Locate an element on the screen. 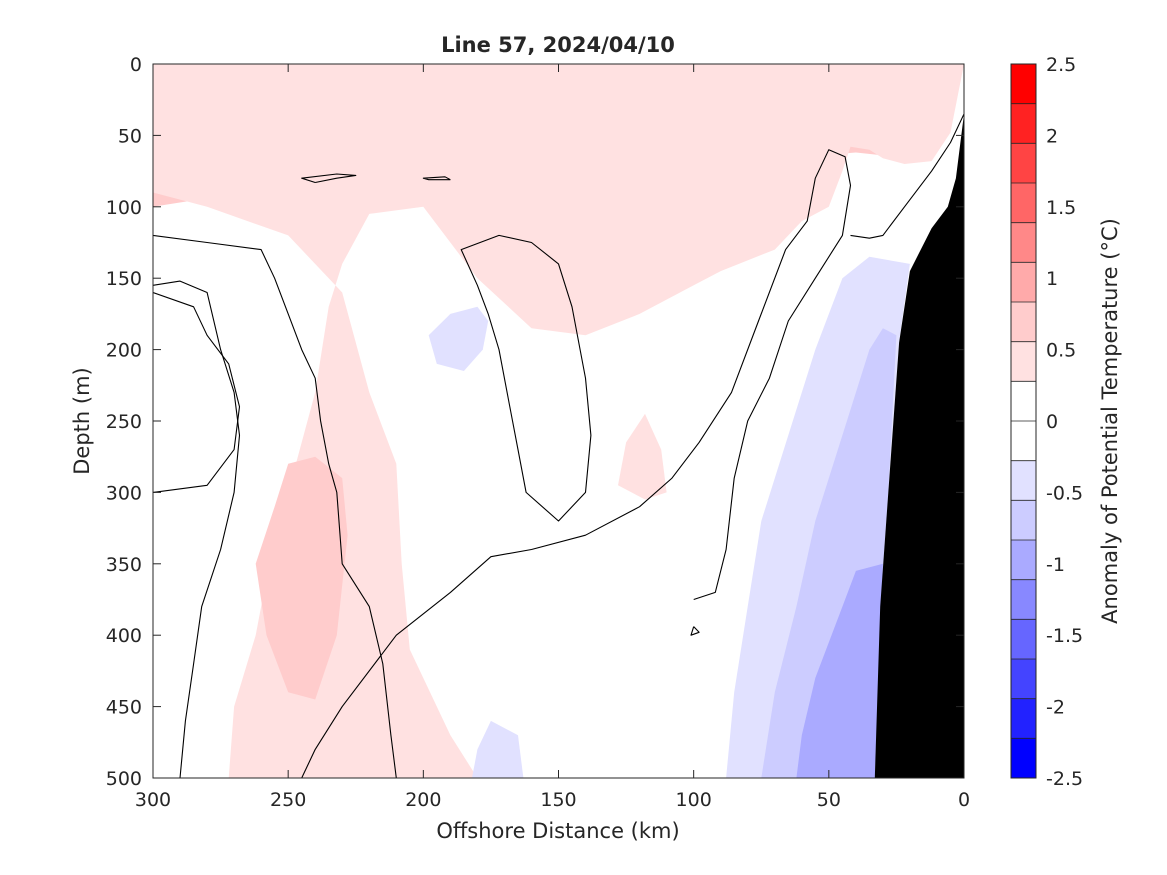 This screenshot has width=1167, height=875. y-tick-label: 250 is located at coordinates (124, 422).